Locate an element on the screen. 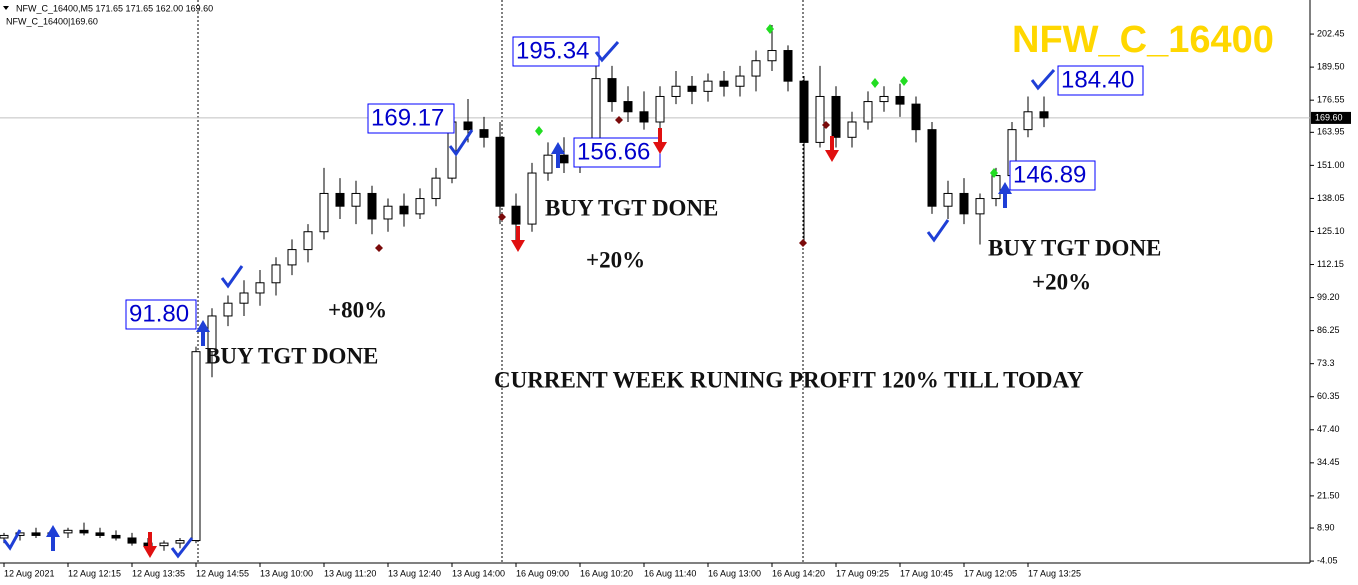  x-tick-label: 13 Aug 14:00 is located at coordinates (478, 573).